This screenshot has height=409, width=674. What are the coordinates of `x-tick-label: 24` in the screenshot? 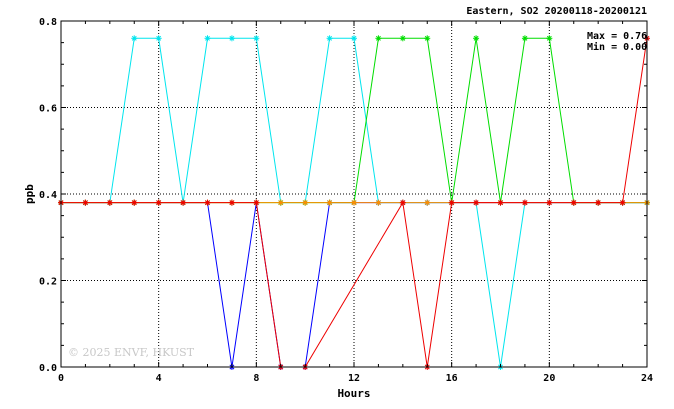 It's located at (647, 378).